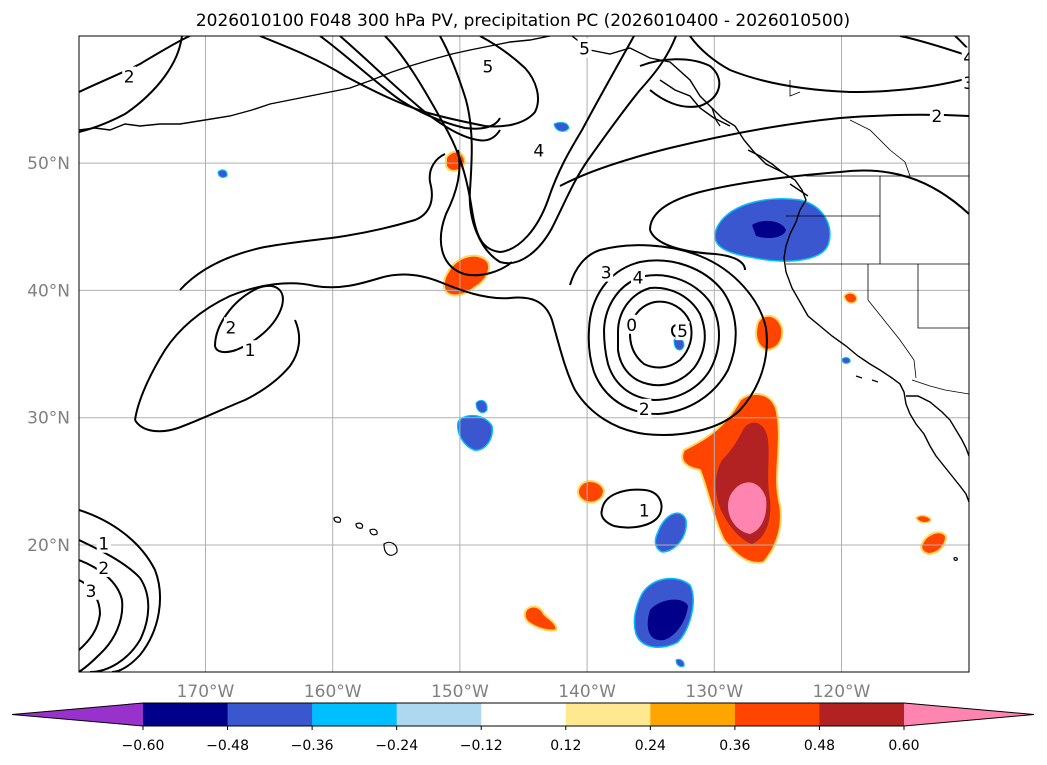  Describe the element at coordinates (937, 426) in the screenshot. I see `coastline-baja` at that location.